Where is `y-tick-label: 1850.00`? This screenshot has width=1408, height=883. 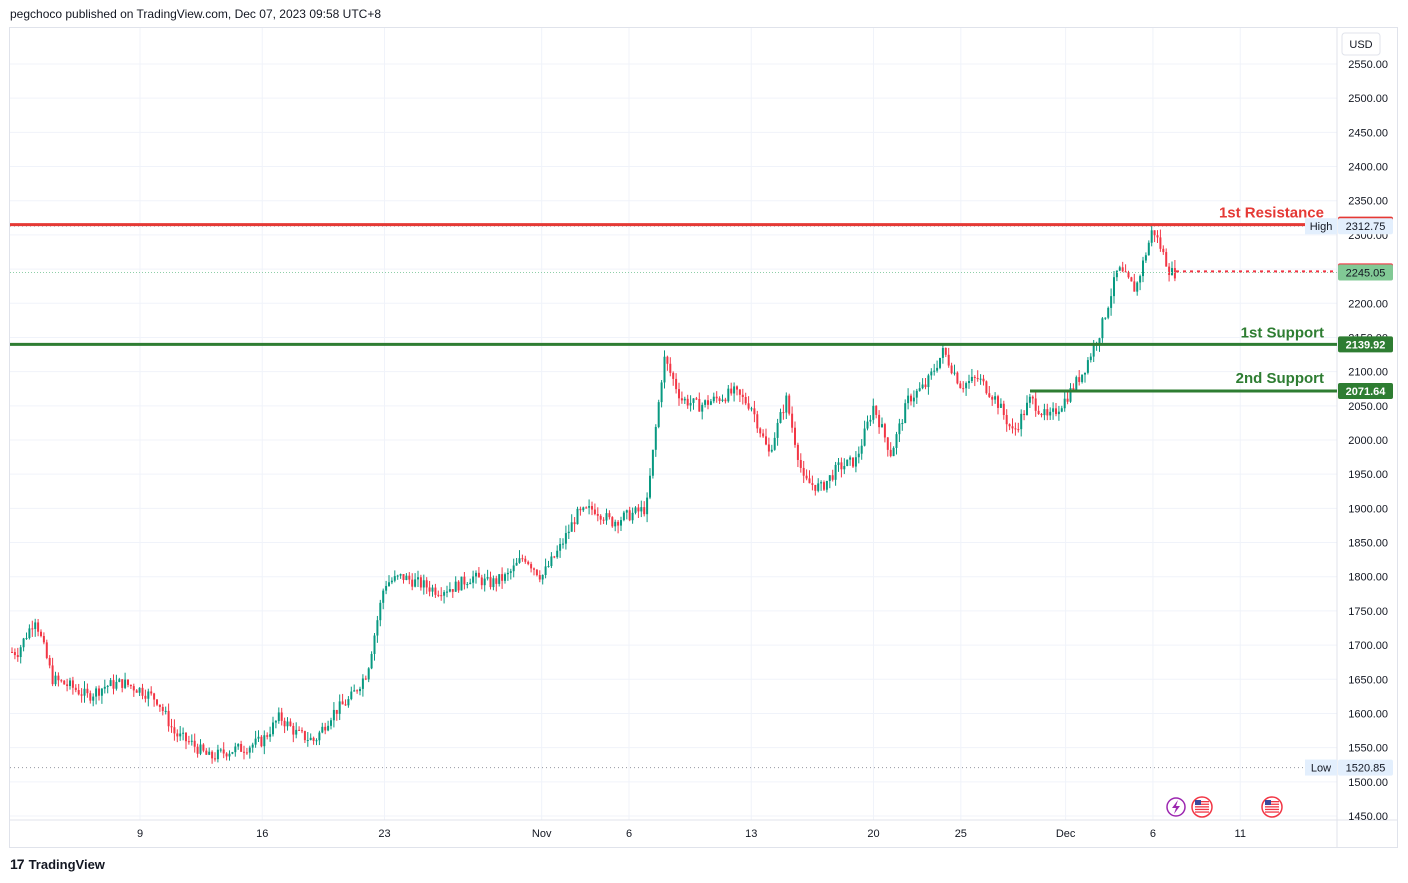
y-tick-label: 1850.00 is located at coordinates (1368, 544).